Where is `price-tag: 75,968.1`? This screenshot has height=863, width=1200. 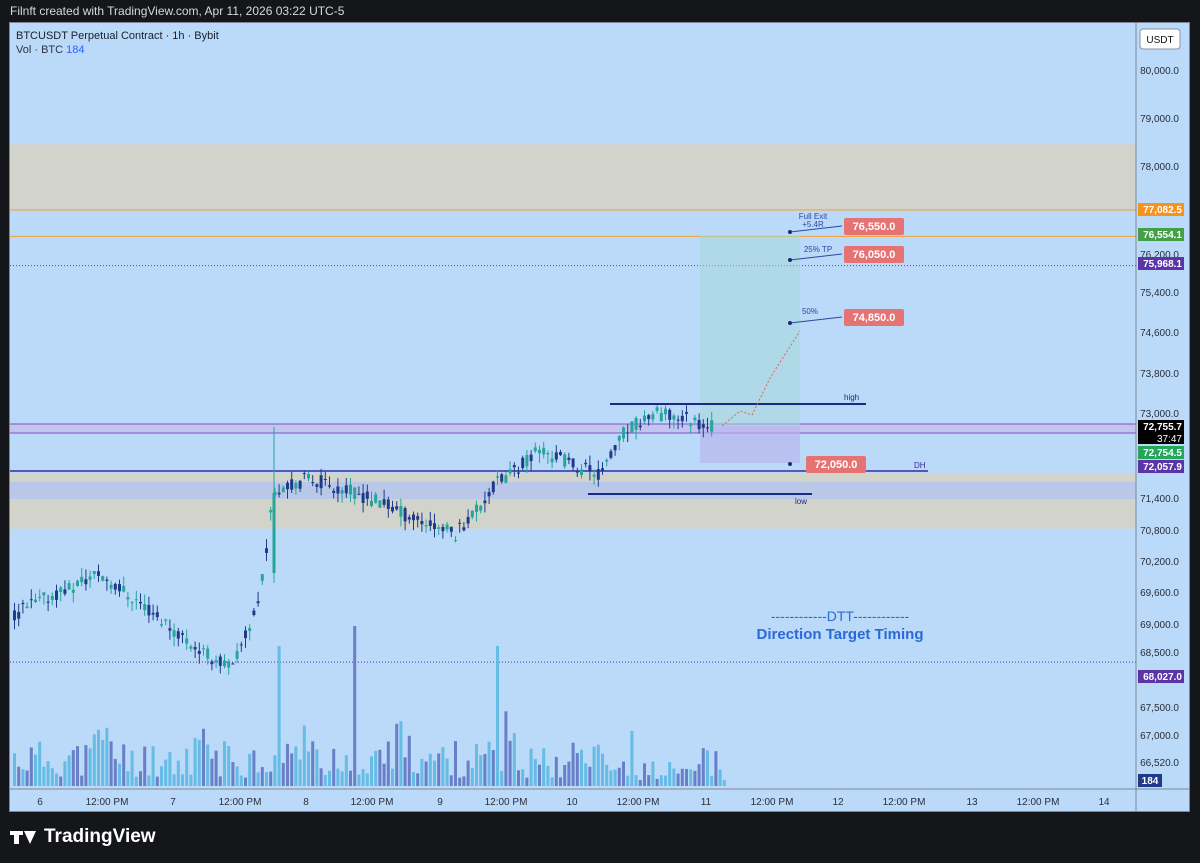
price-tag: 75,968.1 is located at coordinates (1161, 263).